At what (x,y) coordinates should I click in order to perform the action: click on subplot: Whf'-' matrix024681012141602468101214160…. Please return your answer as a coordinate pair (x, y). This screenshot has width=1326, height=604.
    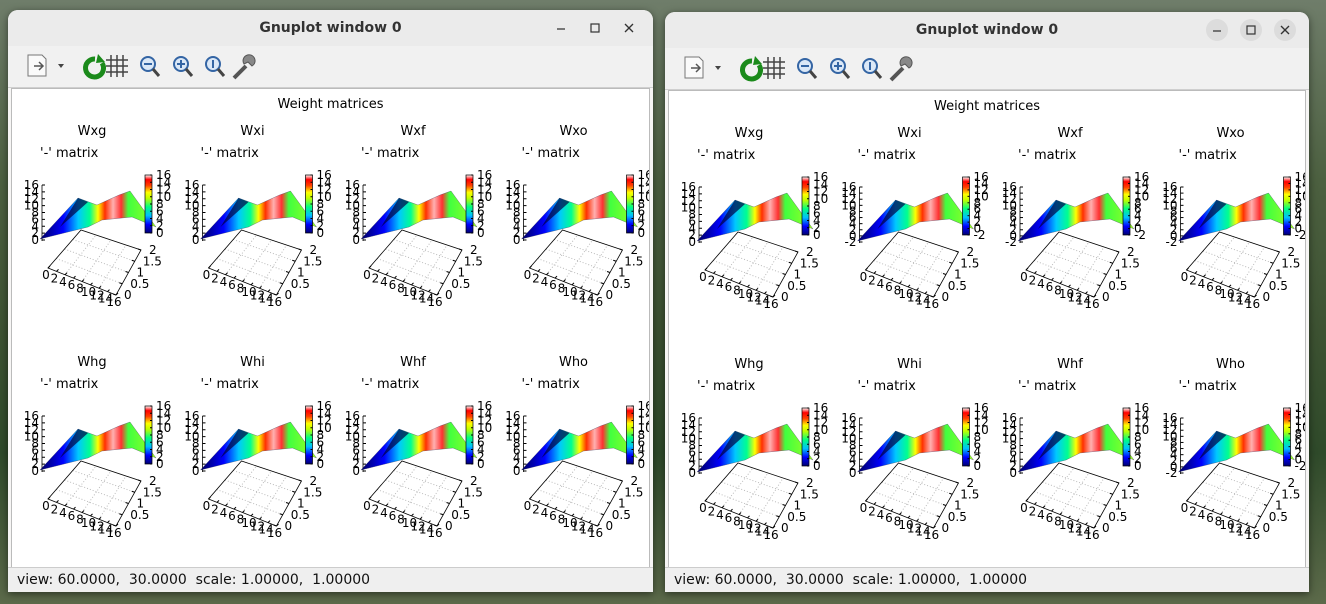
    Looking at the image, I should click on (1076, 449).